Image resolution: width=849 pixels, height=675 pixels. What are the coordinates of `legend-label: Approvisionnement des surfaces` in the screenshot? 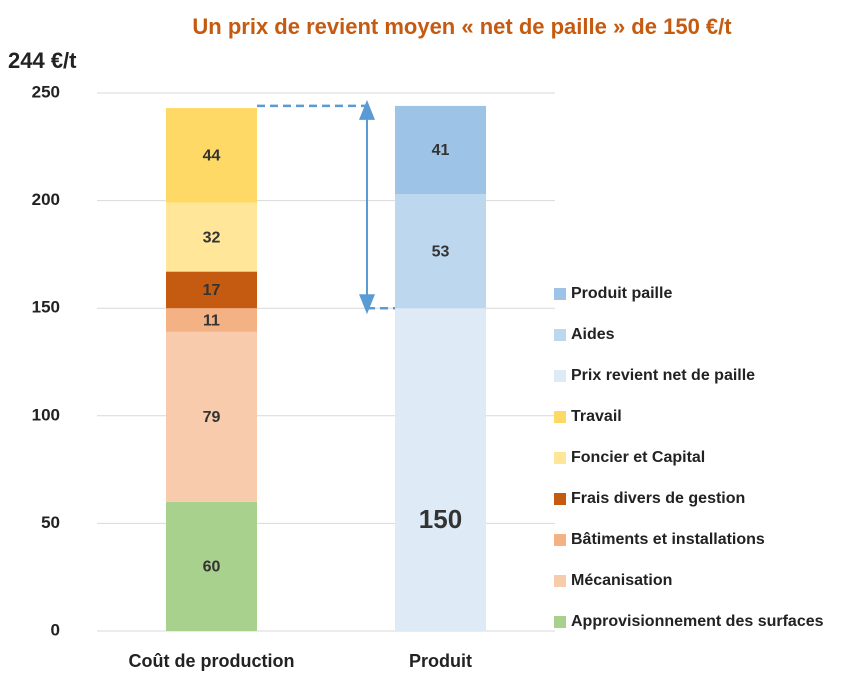 It's located at (697, 621).